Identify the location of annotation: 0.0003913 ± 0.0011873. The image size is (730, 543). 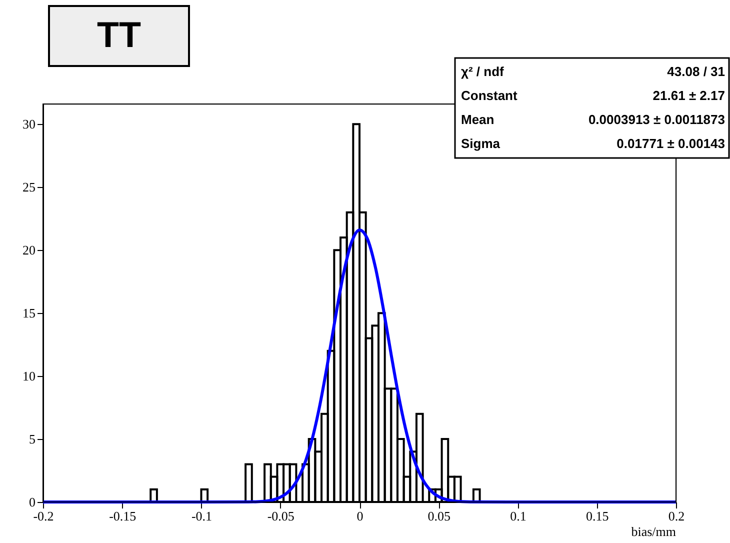
(656, 119).